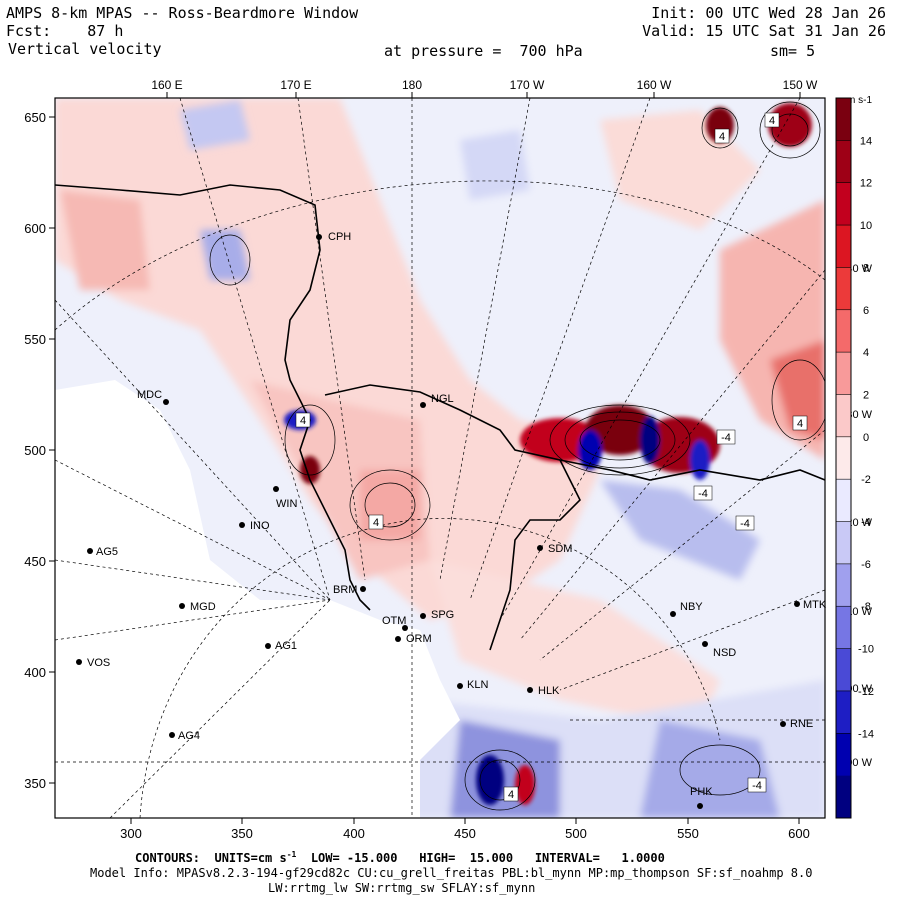 This screenshot has width=900, height=900. Describe the element at coordinates (466, 858) in the screenshot. I see `contour-high: HIGH= 15.000` at that location.